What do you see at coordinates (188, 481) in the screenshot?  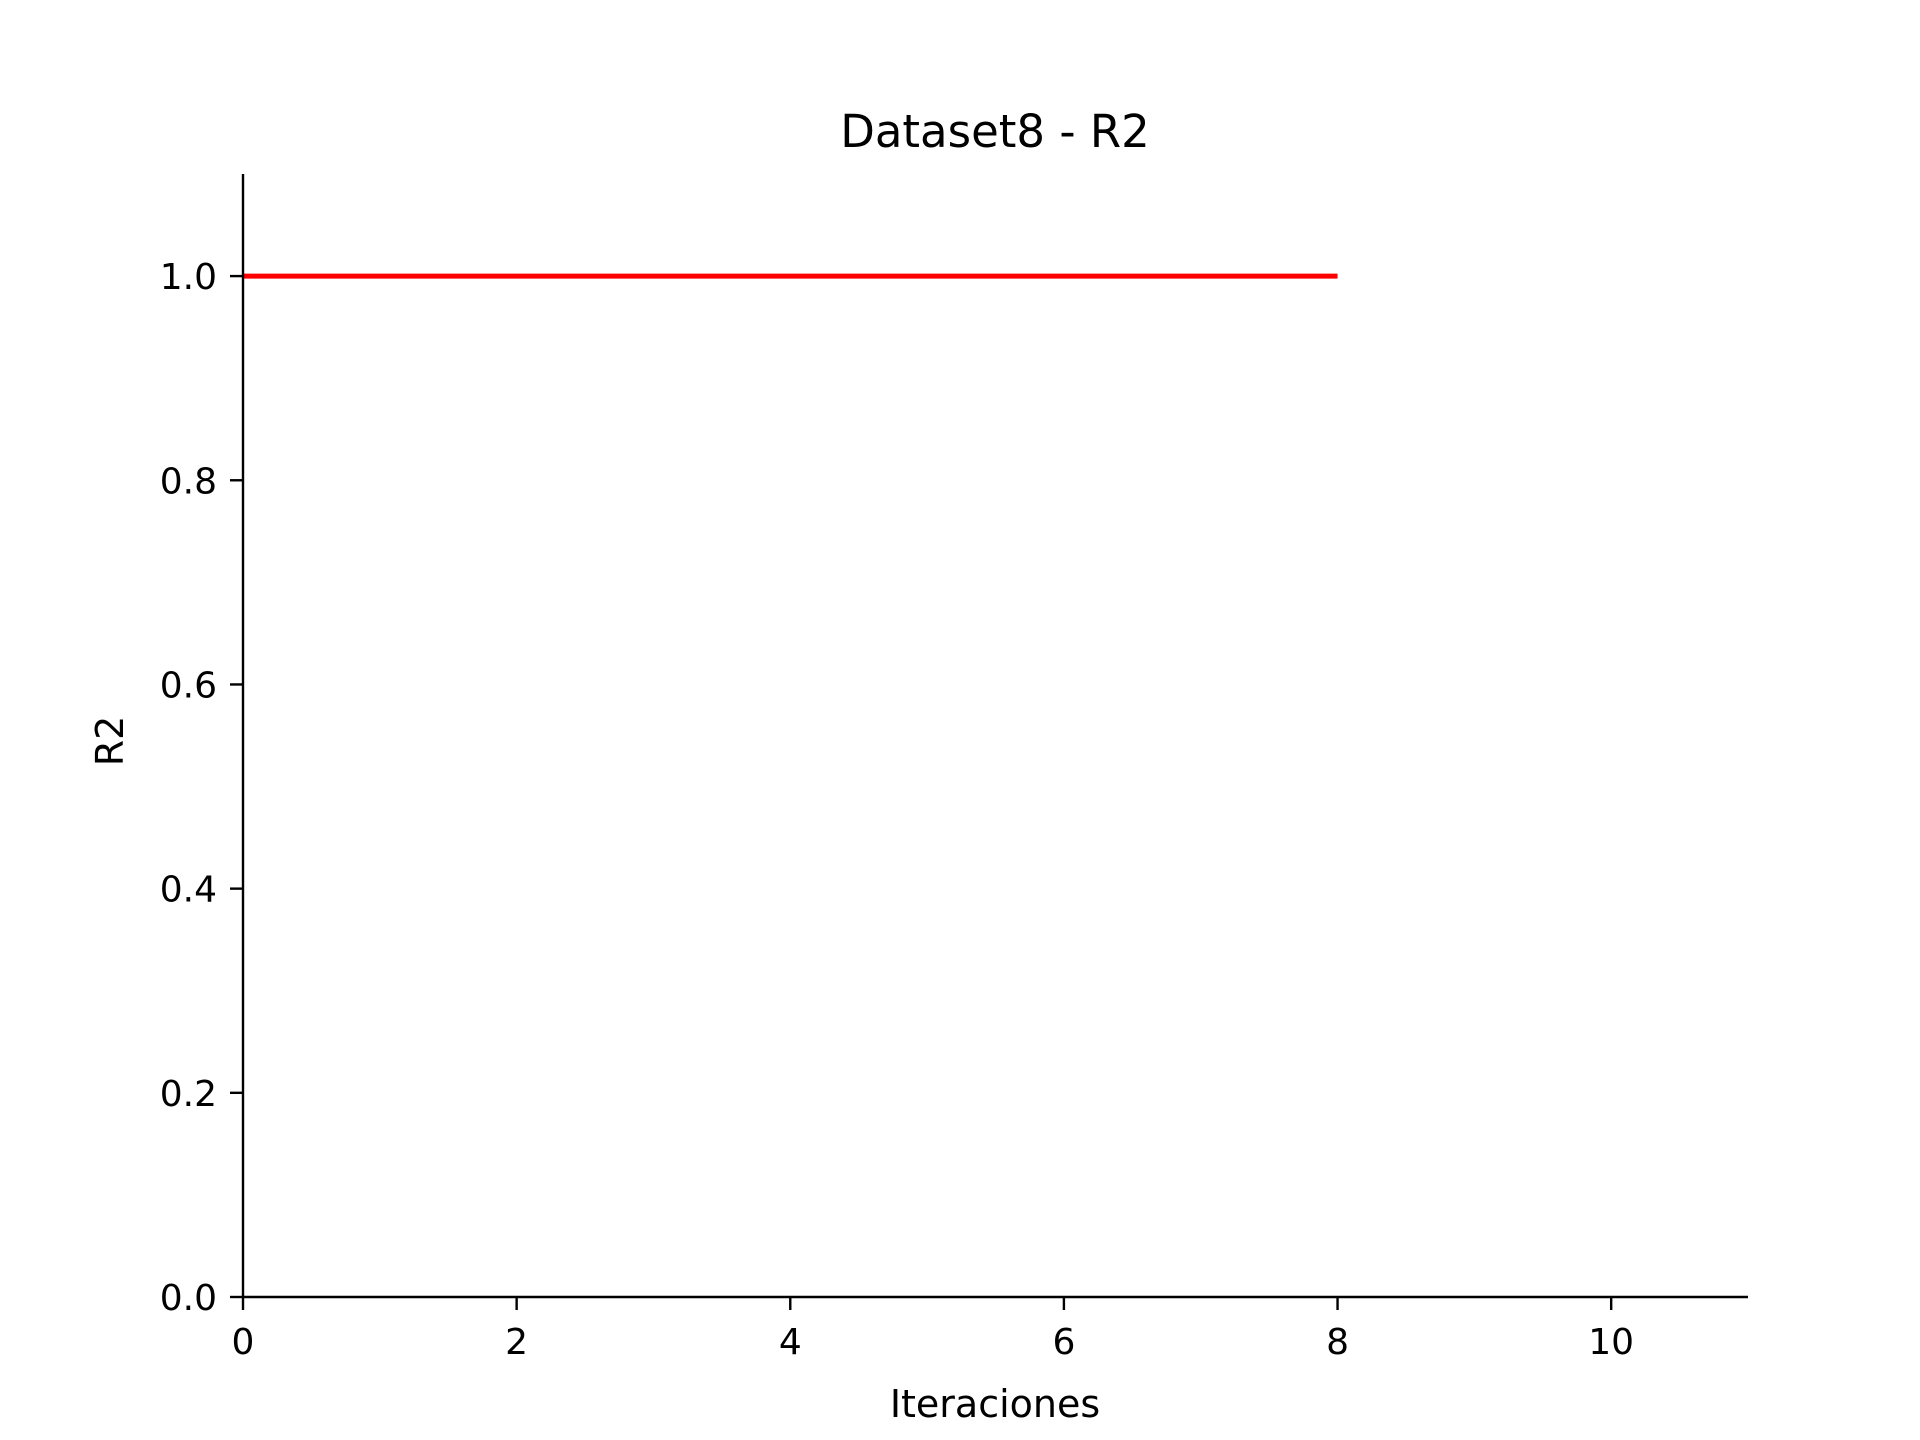 I see `y-tick-label: 0.8` at bounding box center [188, 481].